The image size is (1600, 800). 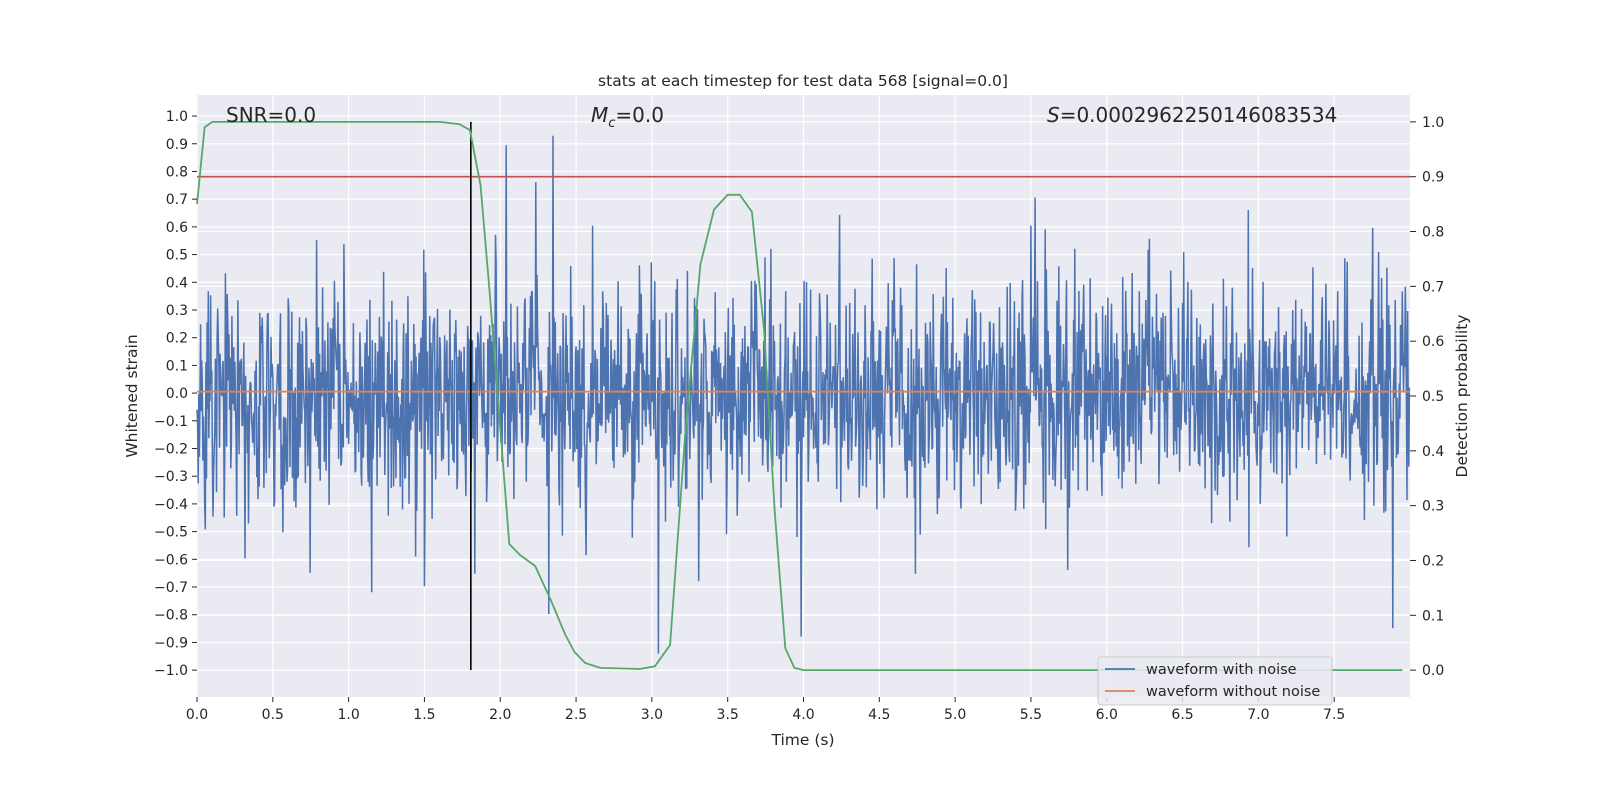 What do you see at coordinates (576, 715) in the screenshot?
I see `x-tick-label: 2.5` at bounding box center [576, 715].